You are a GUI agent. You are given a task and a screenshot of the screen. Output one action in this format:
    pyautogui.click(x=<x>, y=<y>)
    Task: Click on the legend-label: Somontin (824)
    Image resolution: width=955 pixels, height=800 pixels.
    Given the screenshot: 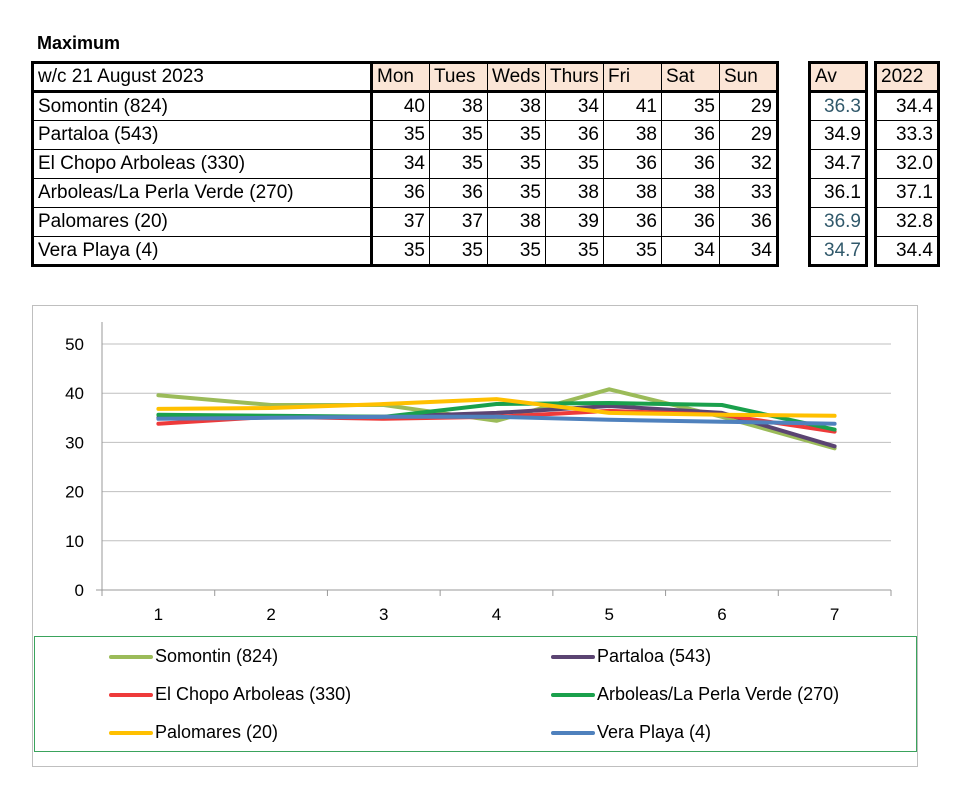 What is the action you would take?
    pyautogui.click(x=217, y=656)
    